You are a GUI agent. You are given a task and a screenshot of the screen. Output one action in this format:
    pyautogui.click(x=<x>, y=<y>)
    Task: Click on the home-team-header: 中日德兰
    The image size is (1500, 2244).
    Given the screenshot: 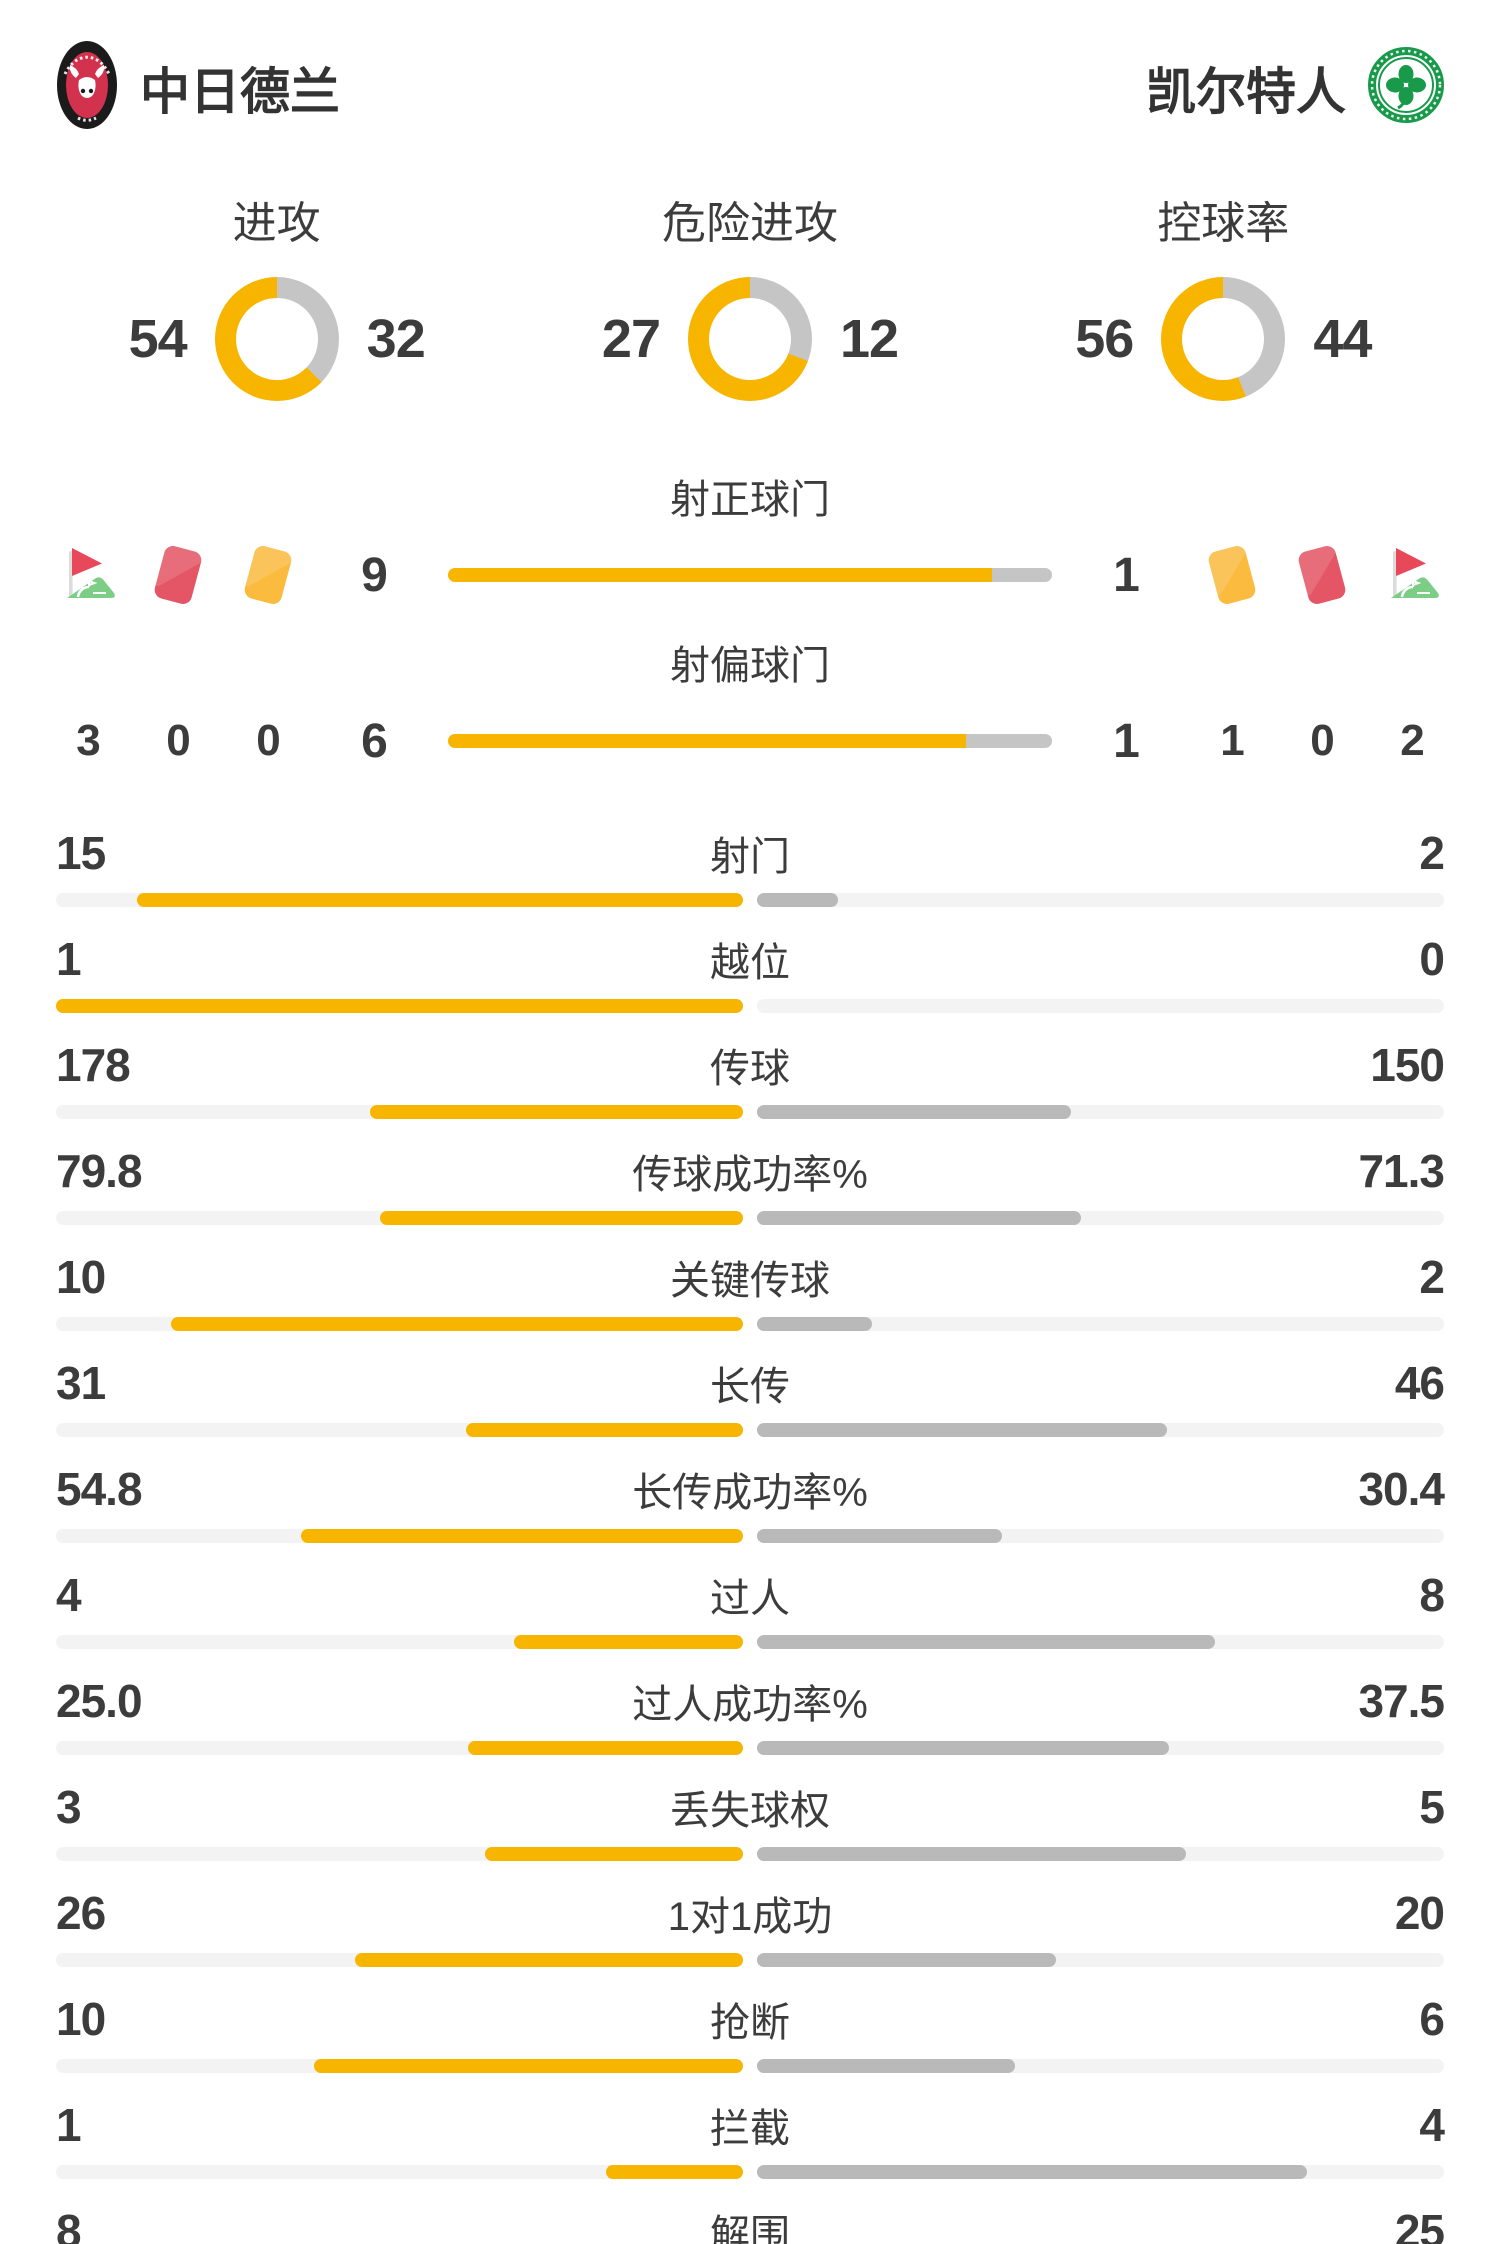 What is the action you would take?
    pyautogui.click(x=198, y=87)
    